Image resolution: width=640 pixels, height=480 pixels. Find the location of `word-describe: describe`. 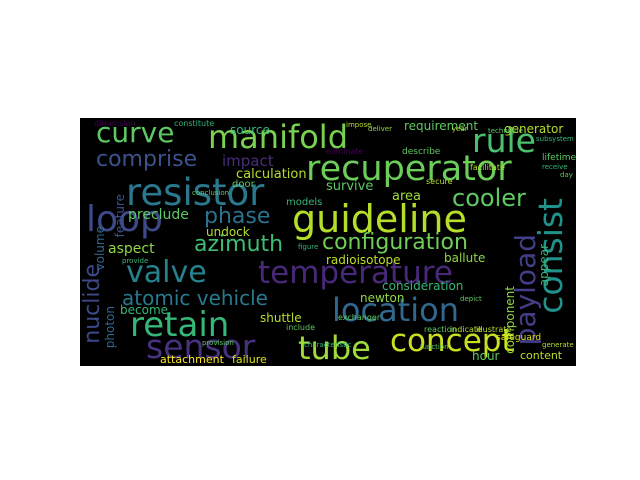

word-describe: describe is located at coordinates (421, 152).